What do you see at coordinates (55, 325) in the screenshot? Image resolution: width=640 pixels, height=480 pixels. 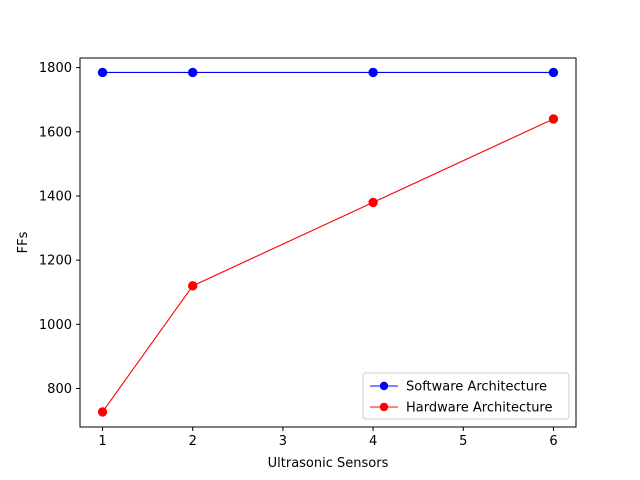 I see `y-tick-label: 1000` at bounding box center [55, 325].